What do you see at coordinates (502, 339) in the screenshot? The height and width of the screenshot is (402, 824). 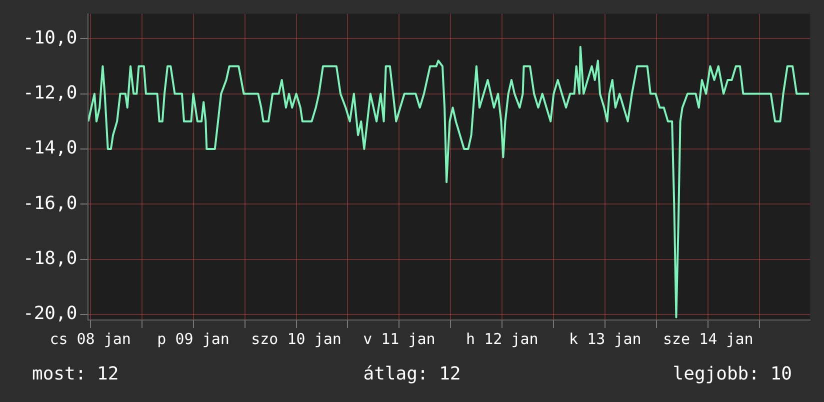 I see `x-tick-label: h 12 jan` at bounding box center [502, 339].